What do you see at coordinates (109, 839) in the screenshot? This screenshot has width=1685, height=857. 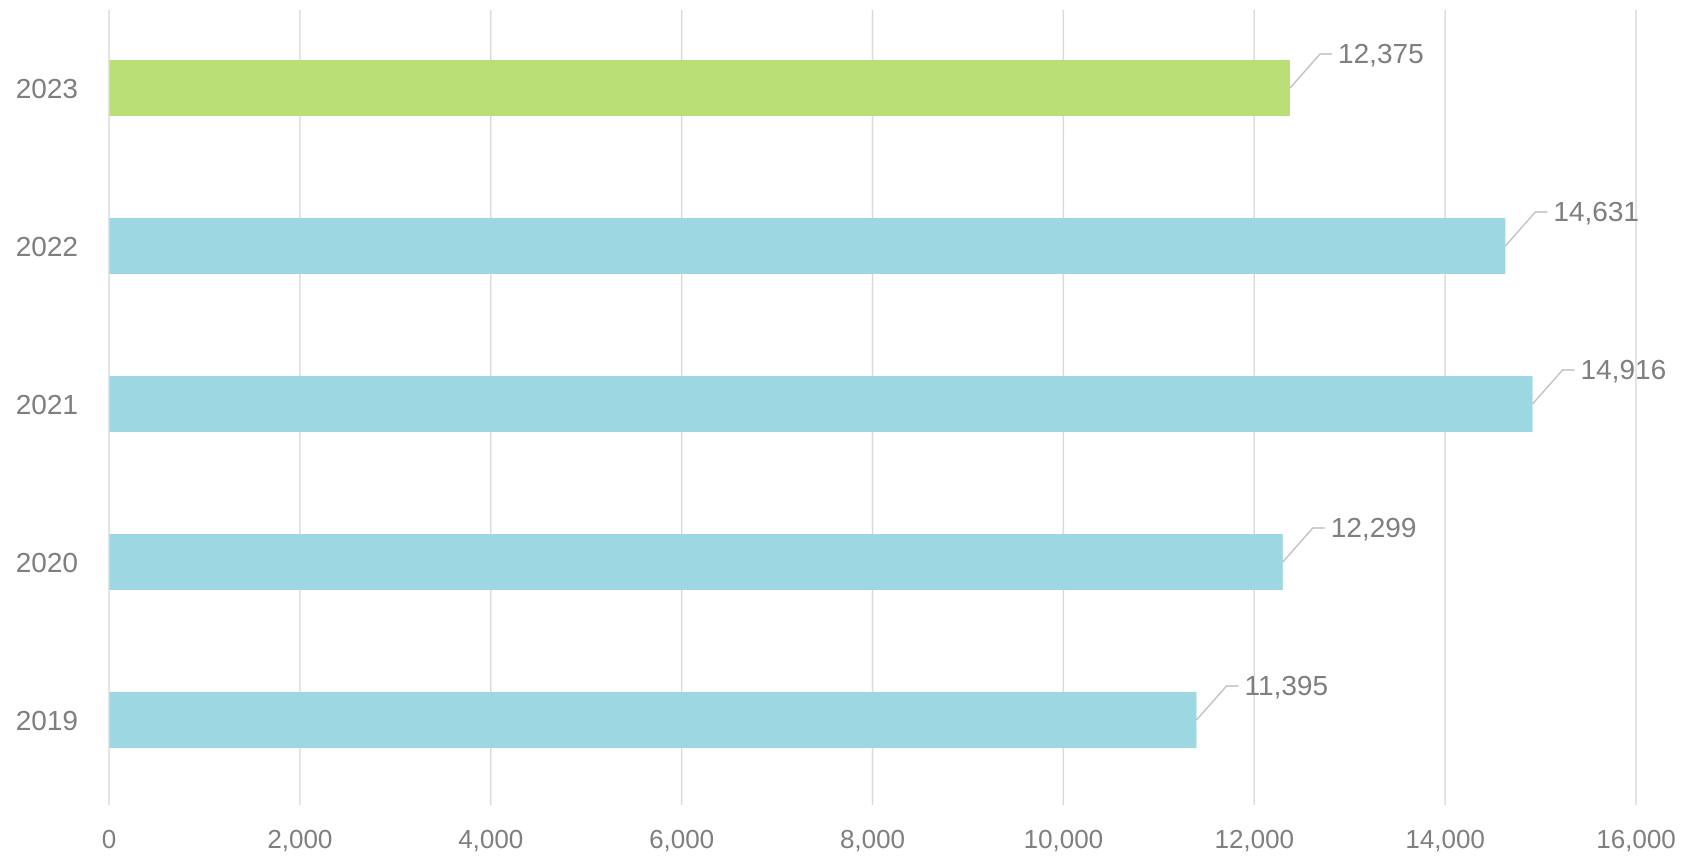 I see `x-tick-label: 0` at bounding box center [109, 839].